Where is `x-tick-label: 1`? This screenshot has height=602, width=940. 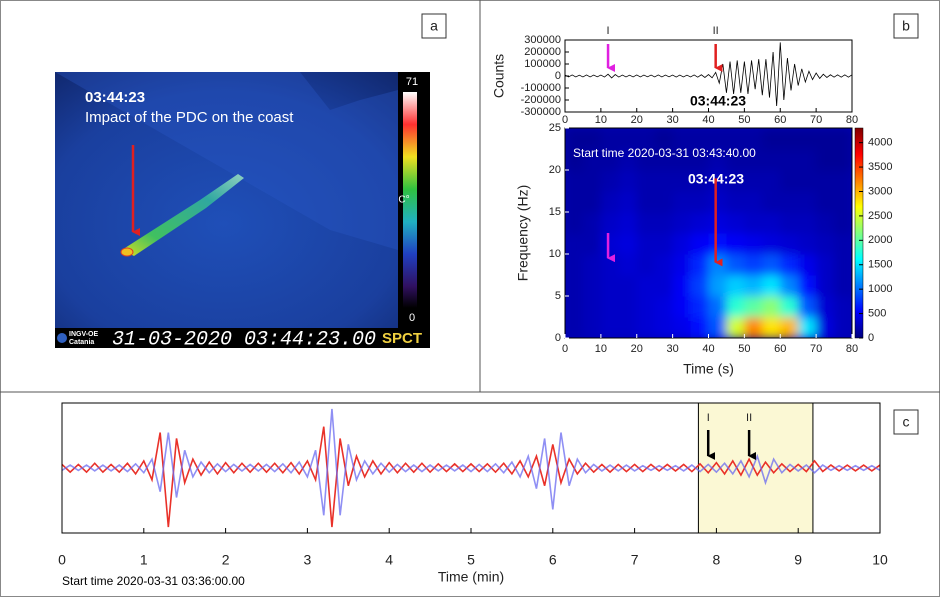 x-tick-label: 1 is located at coordinates (144, 560).